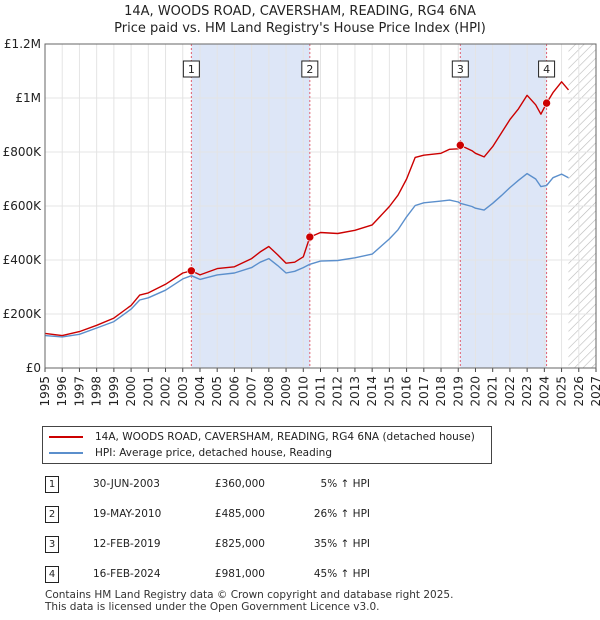  What do you see at coordinates (562, 391) in the screenshot?
I see `x-tick-label: 2025` at bounding box center [562, 391].